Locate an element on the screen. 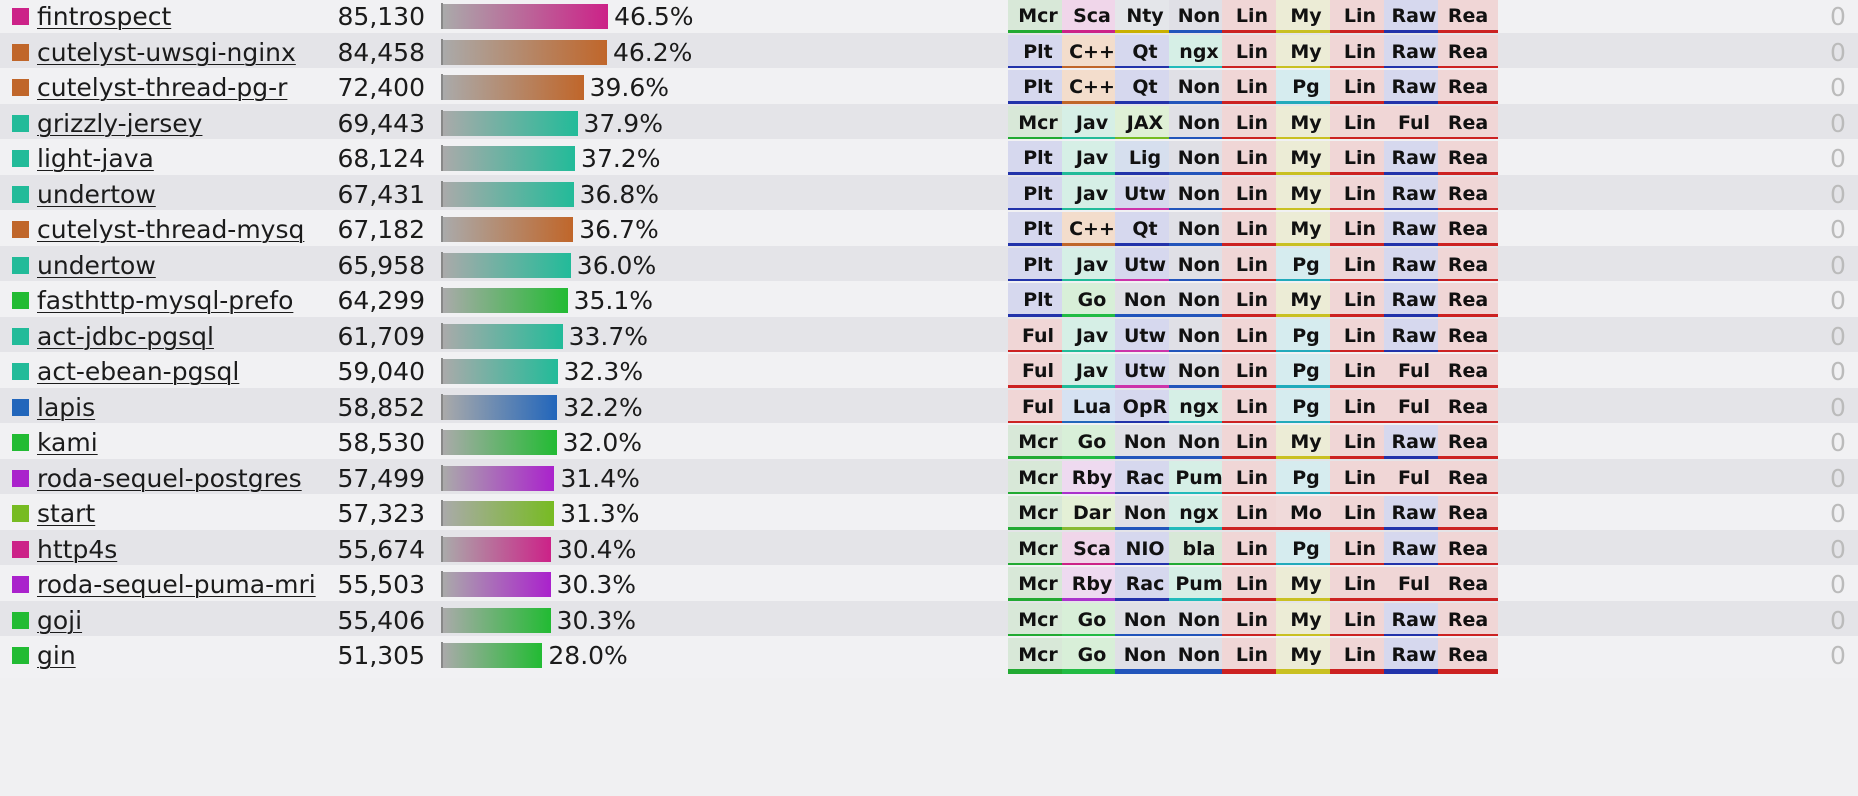  framework-name-link: cutelyst-thread-pg-r is located at coordinates (162, 87).